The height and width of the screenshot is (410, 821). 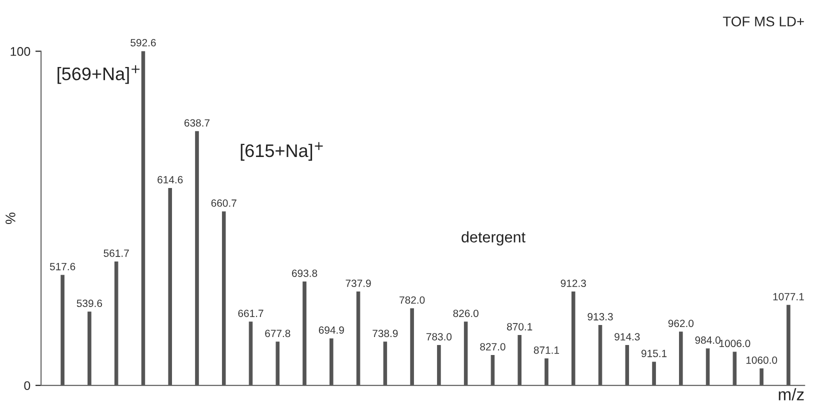 I want to click on x-tick-label: 1006.0, so click(x=735, y=344).